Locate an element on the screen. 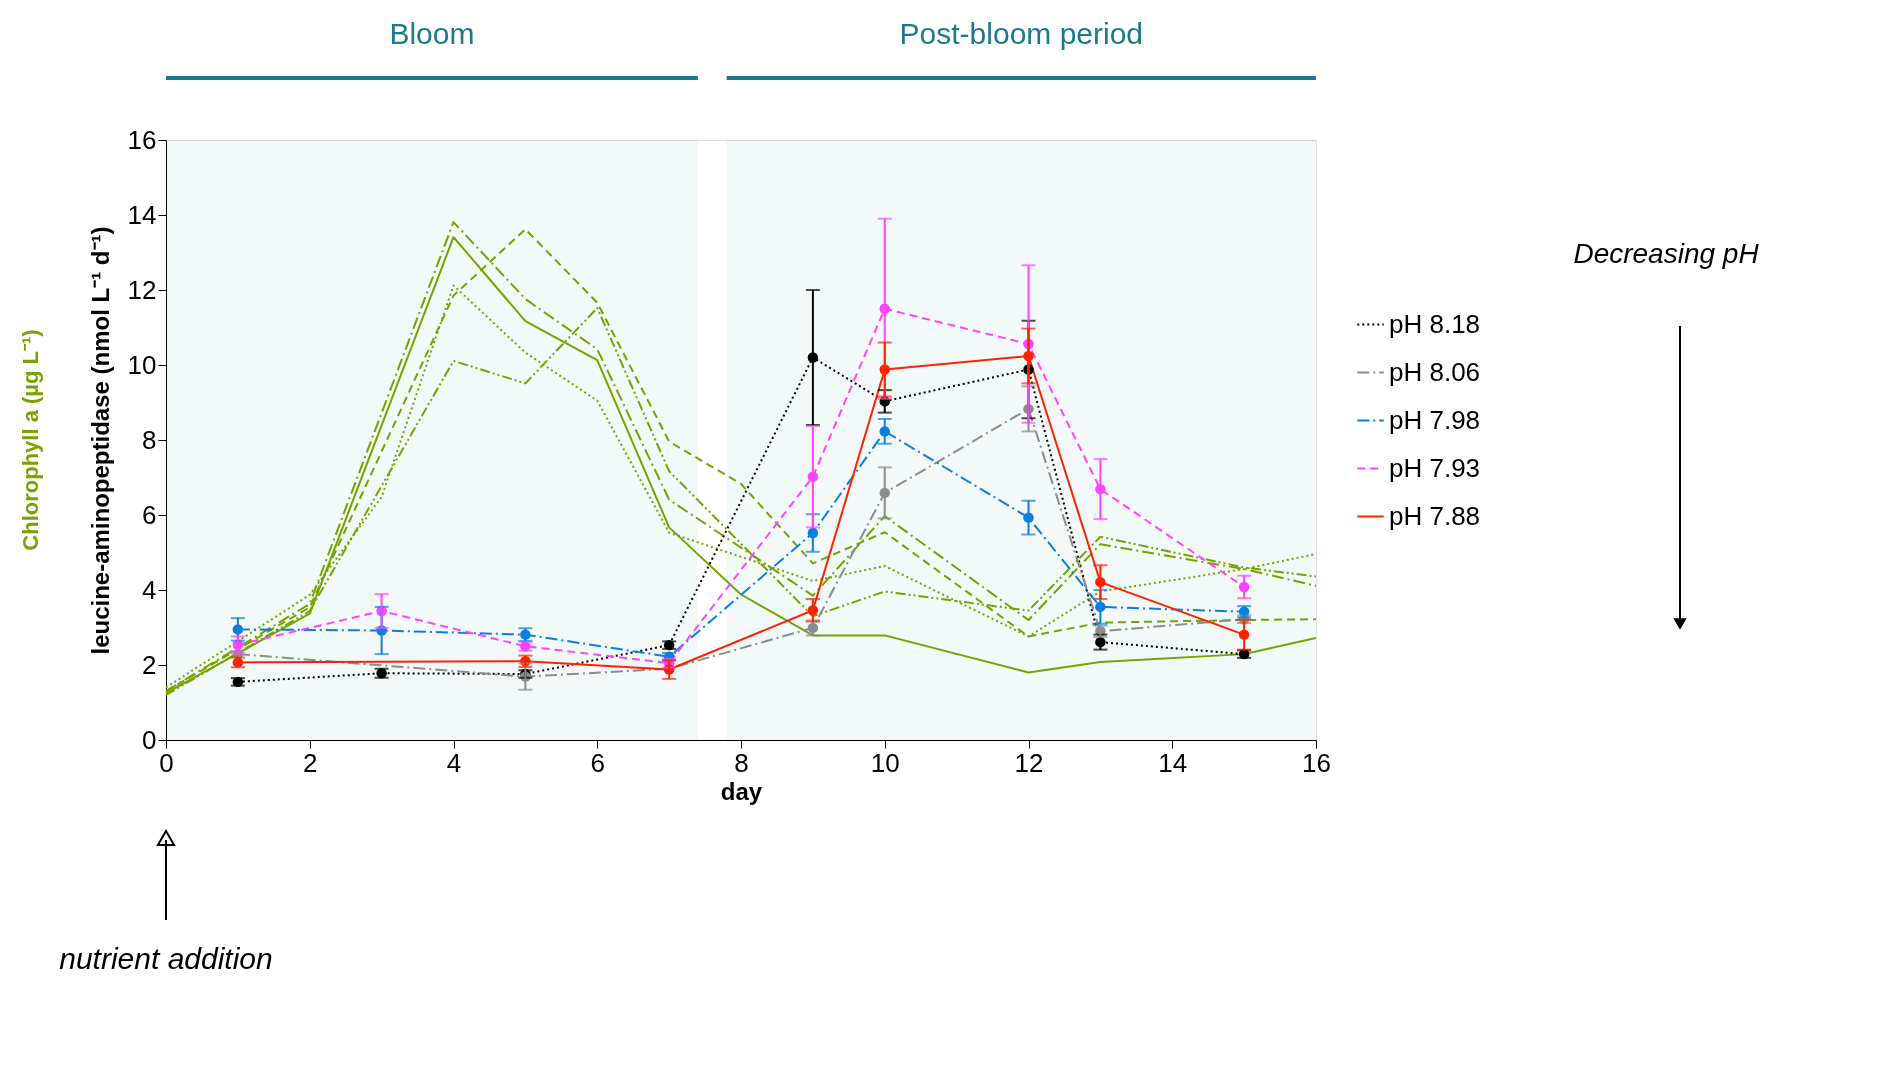  y-tick-label: 4 is located at coordinates (149, 589).